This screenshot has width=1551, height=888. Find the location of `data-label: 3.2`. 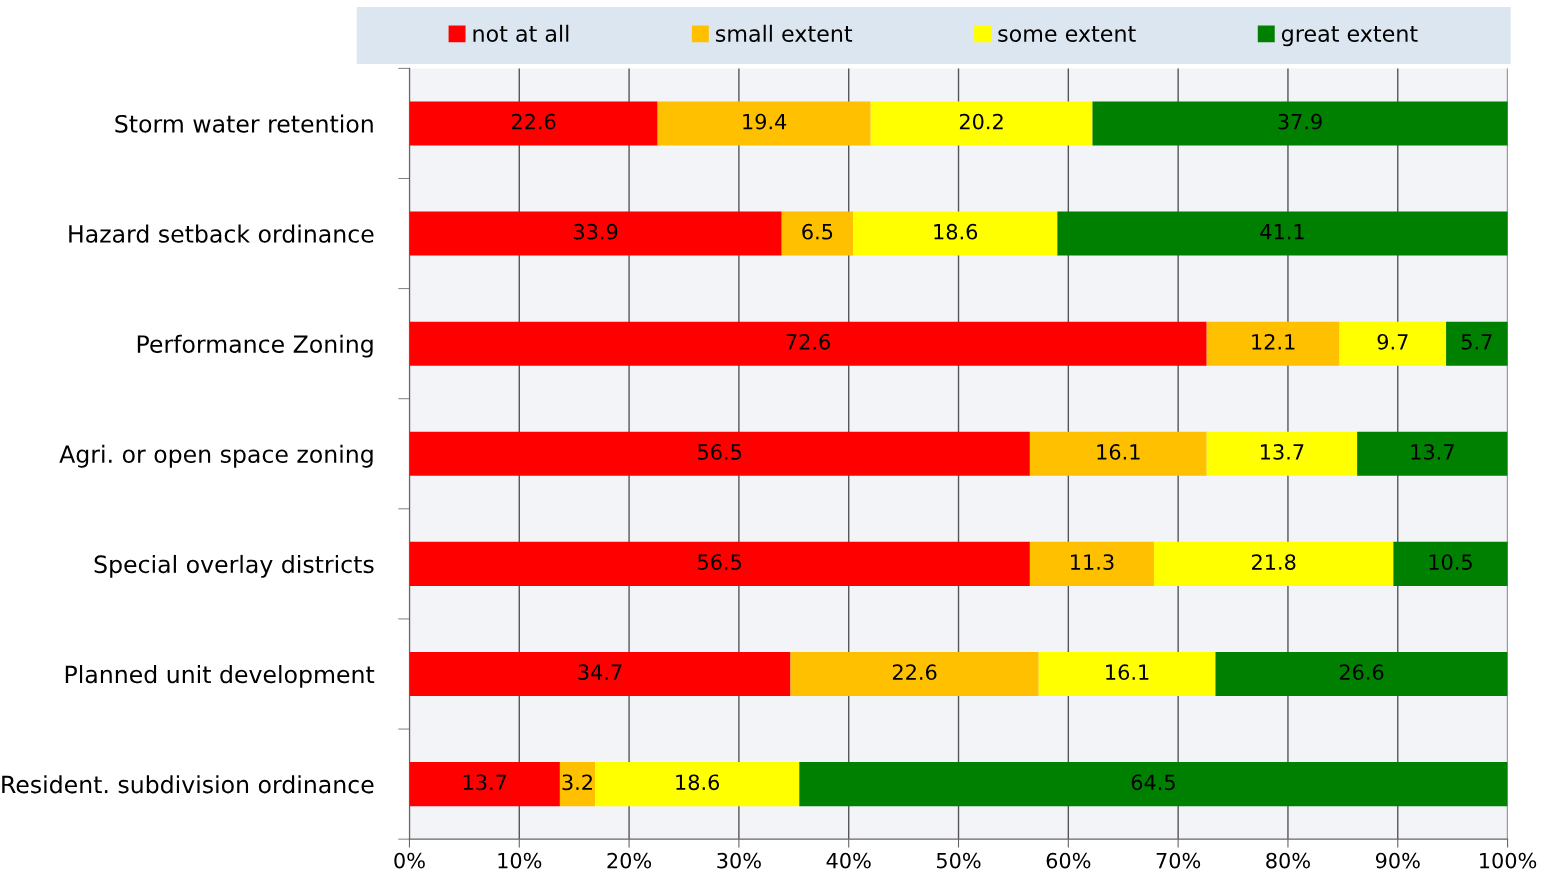

data-label: 3.2 is located at coordinates (577, 782).